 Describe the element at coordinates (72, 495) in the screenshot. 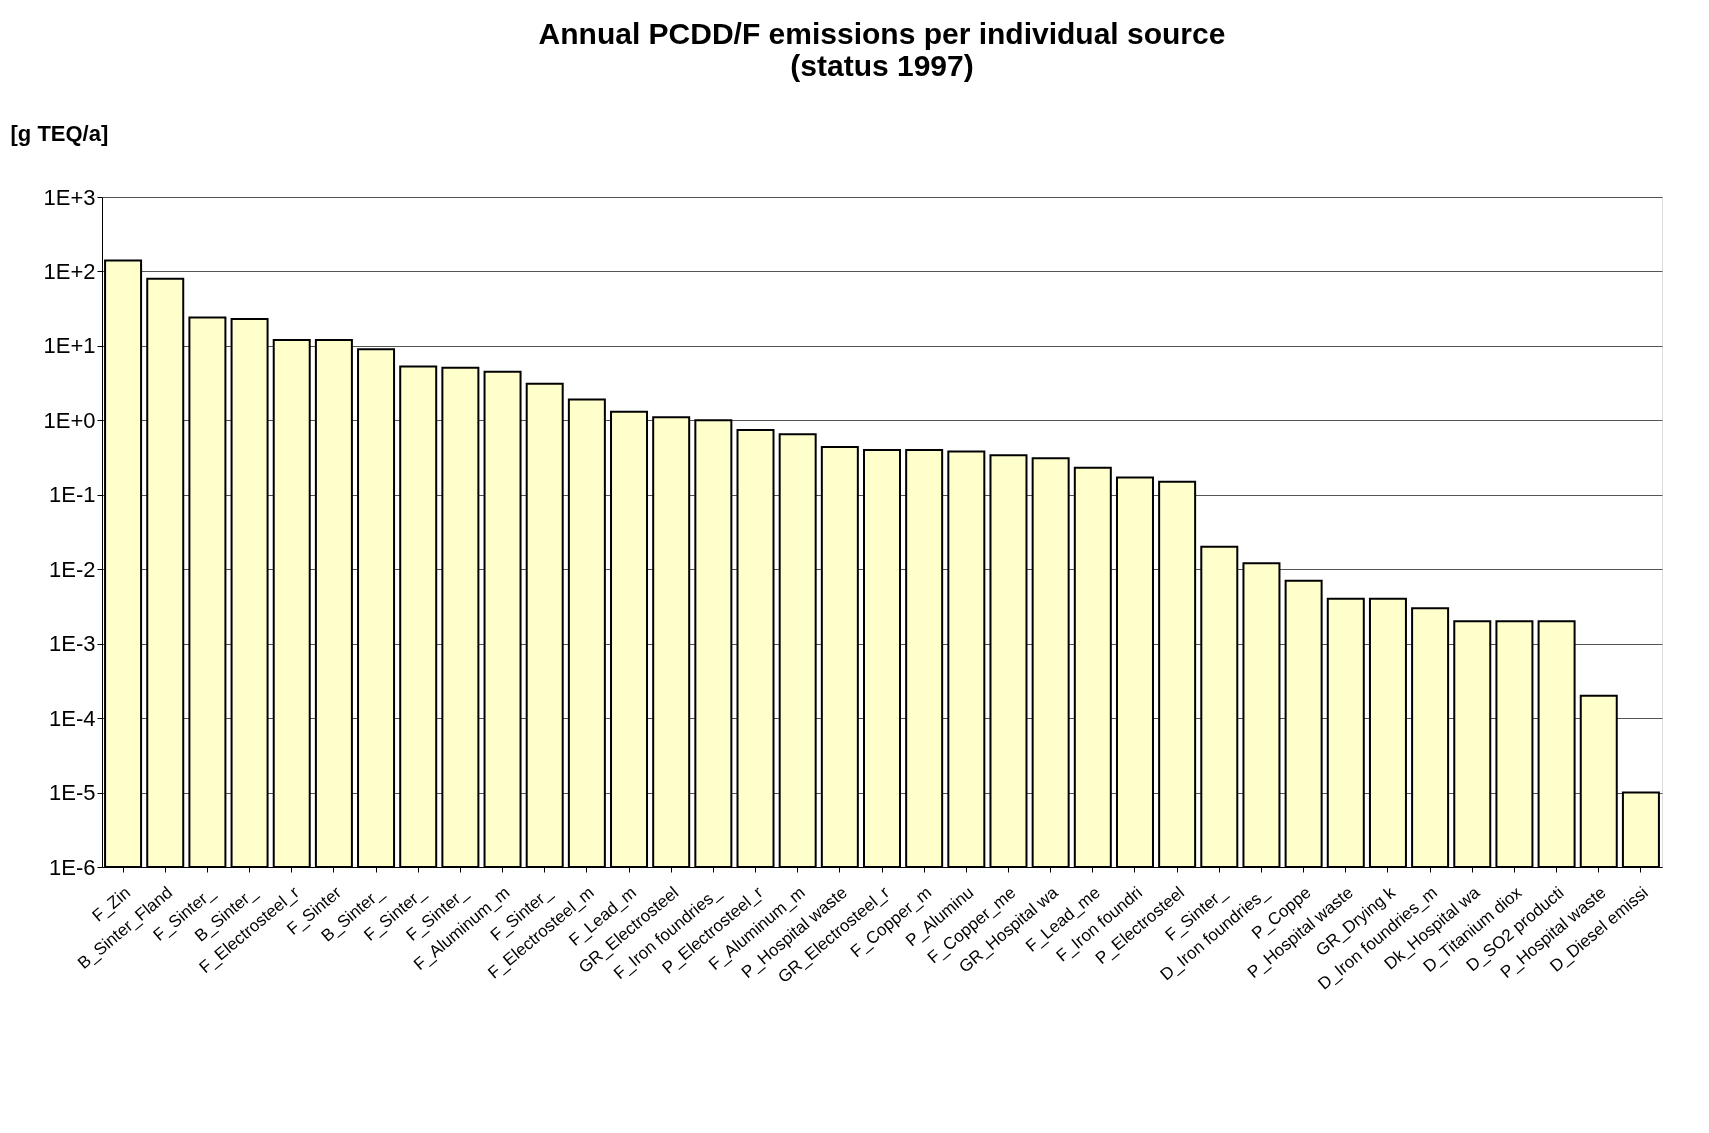

I see `y-tick-label: 1E-1` at that location.